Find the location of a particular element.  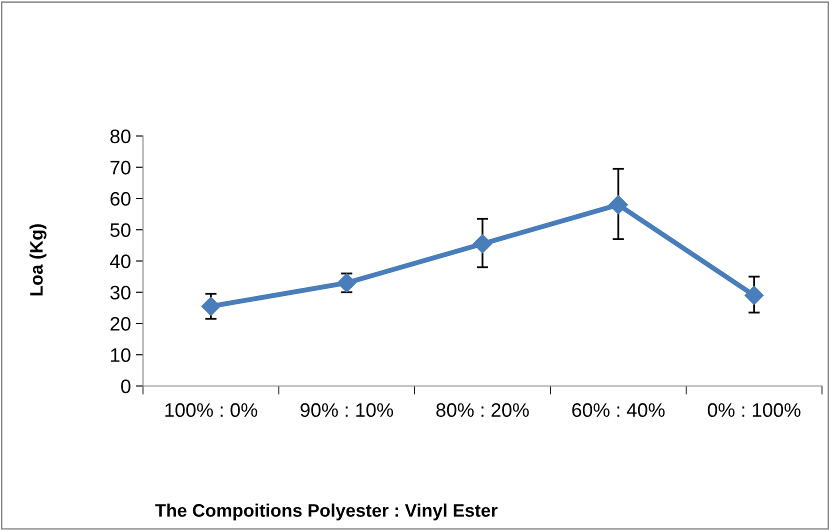

y-tick-label: 50 is located at coordinates (120, 230).